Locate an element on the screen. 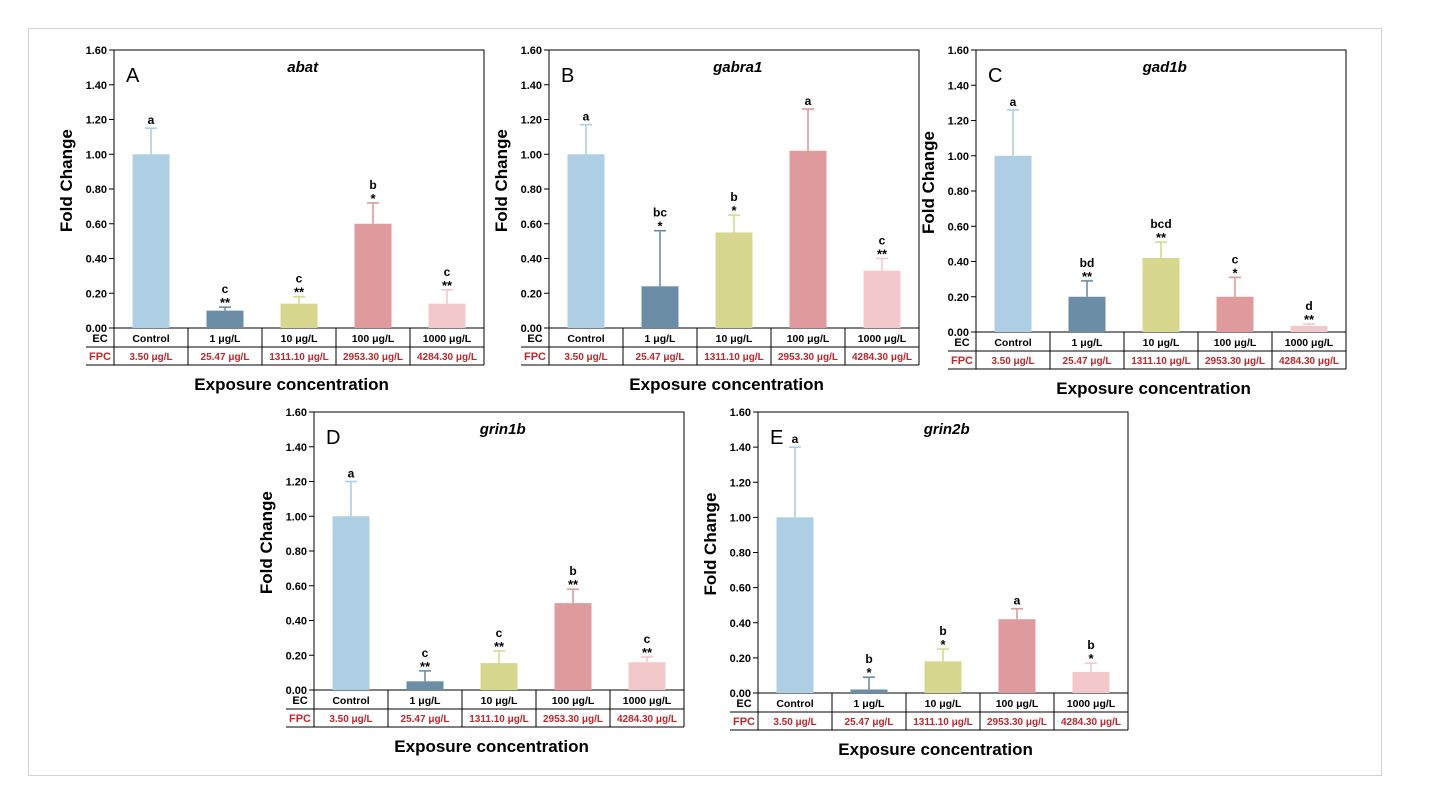 This screenshot has width=1442, height=796. panel-title: grin2b is located at coordinates (946, 429).